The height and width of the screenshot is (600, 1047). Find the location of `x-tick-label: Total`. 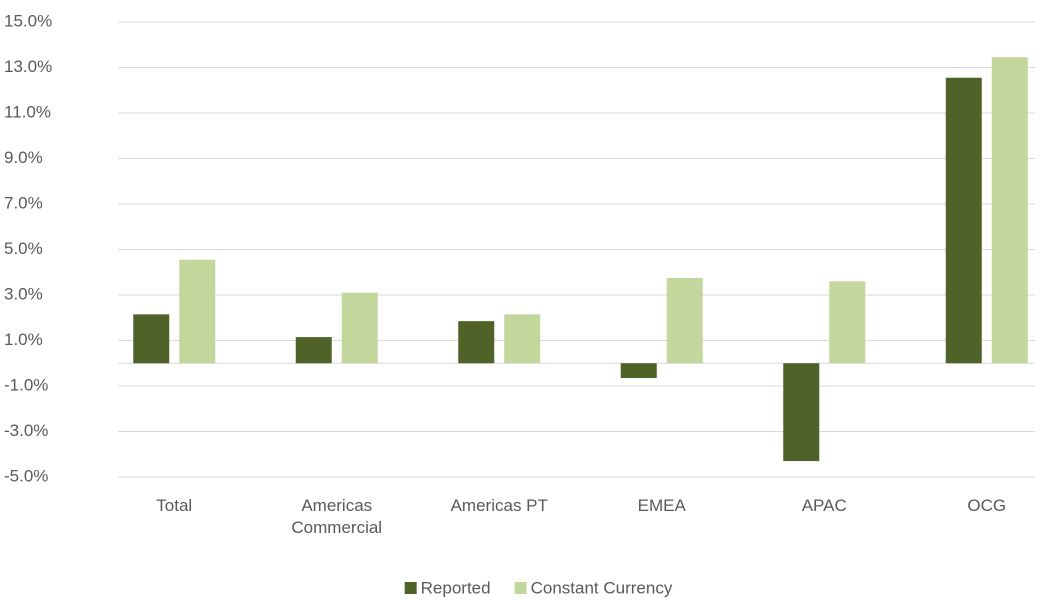

x-tick-label: Total is located at coordinates (174, 505).